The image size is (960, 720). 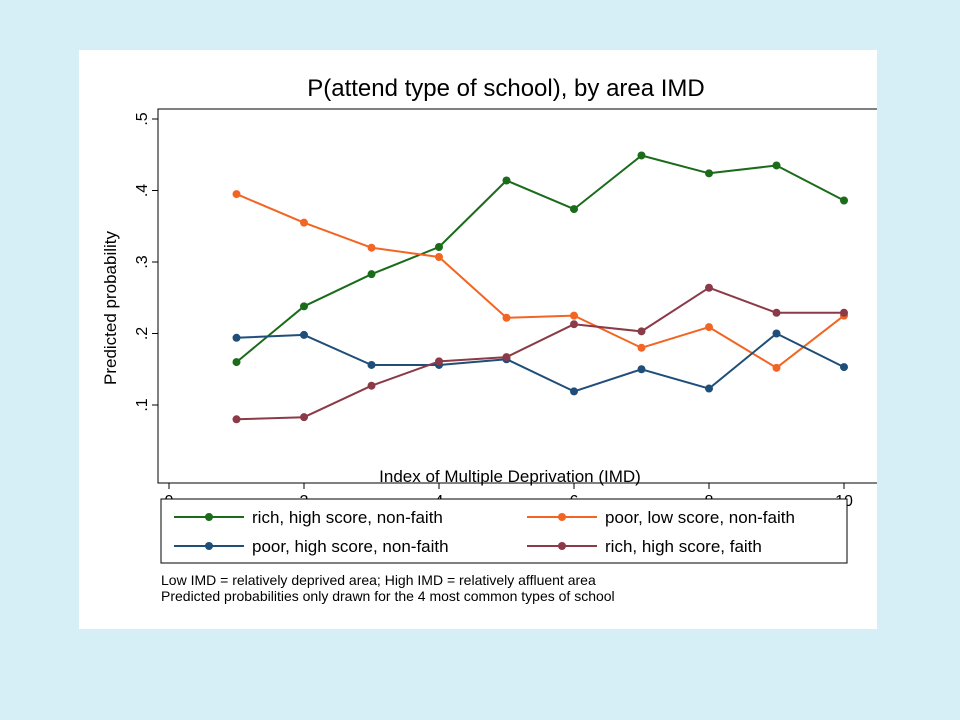 I want to click on y-axis-label: Predicted probability, so click(x=110, y=307).